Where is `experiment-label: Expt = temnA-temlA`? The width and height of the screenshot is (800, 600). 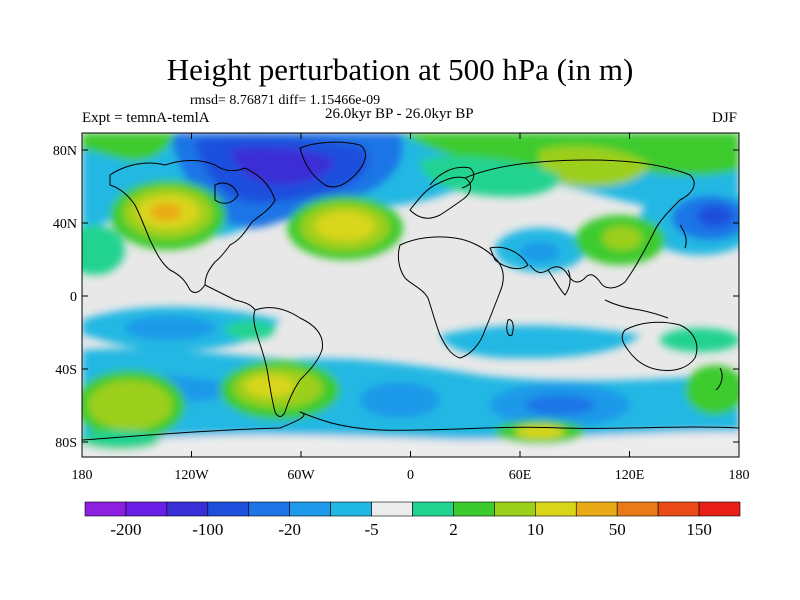
experiment-label: Expt = temnA-temlA is located at coordinates (146, 118).